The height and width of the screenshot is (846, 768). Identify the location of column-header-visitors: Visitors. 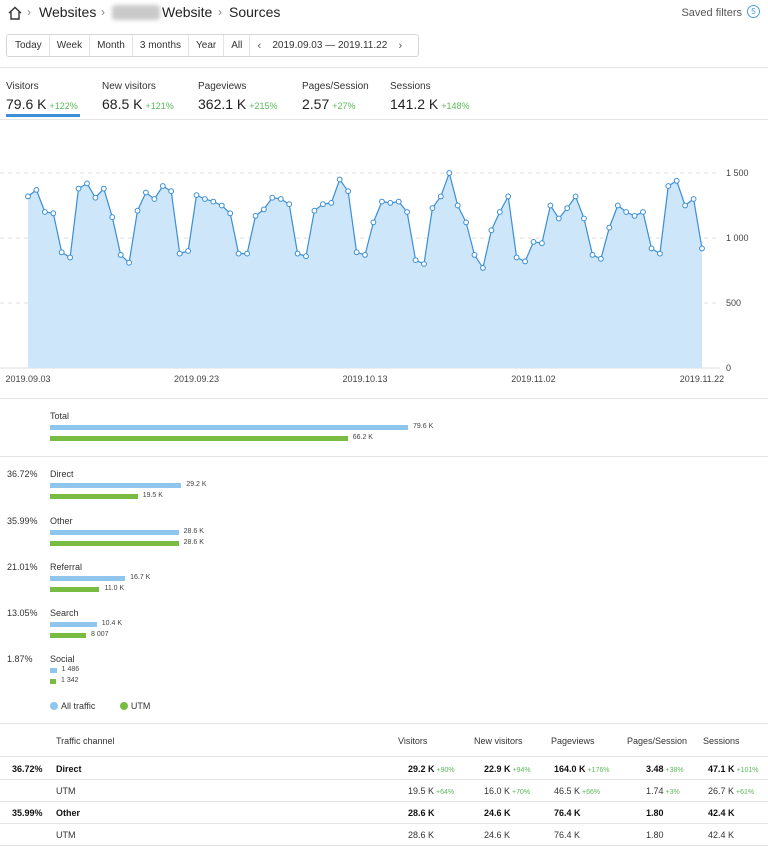
(413, 741).